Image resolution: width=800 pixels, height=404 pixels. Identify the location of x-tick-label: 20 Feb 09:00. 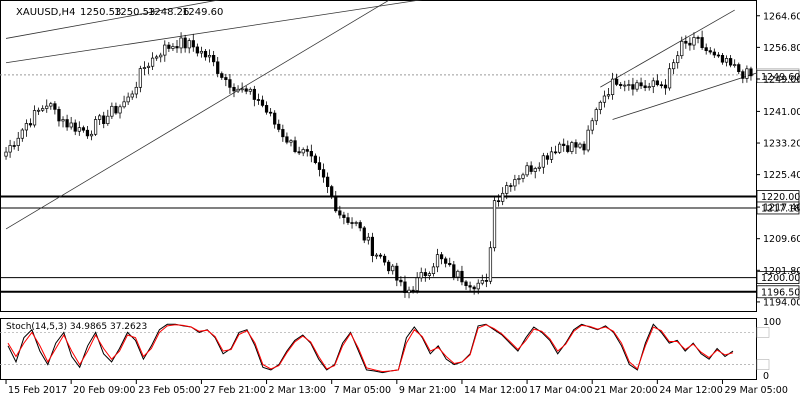
(104, 390).